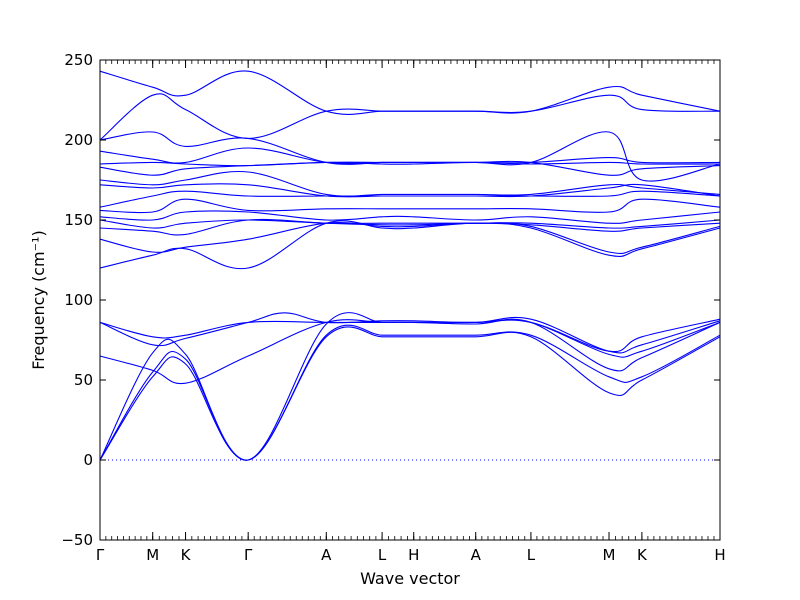  Describe the element at coordinates (77, 540) in the screenshot. I see `y-tick-label: −50` at that location.